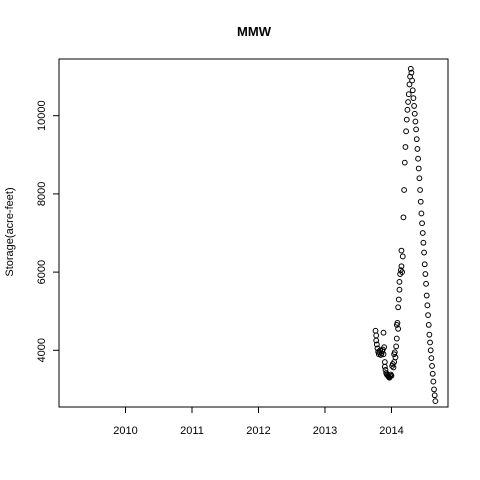  Describe the element at coordinates (42, 350) in the screenshot. I see `y-tick-label: 4000` at that location.